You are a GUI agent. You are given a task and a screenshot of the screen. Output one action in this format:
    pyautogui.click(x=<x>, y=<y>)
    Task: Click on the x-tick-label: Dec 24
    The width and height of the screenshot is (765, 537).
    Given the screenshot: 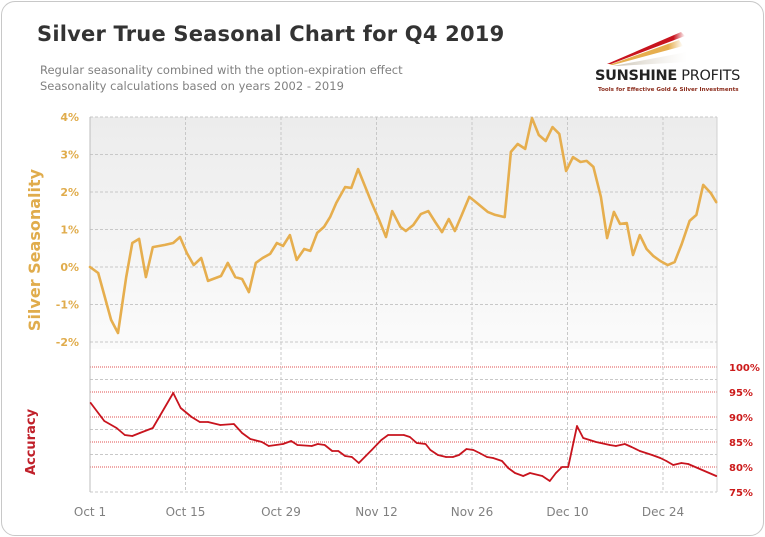 What is the action you would take?
    pyautogui.click(x=663, y=512)
    